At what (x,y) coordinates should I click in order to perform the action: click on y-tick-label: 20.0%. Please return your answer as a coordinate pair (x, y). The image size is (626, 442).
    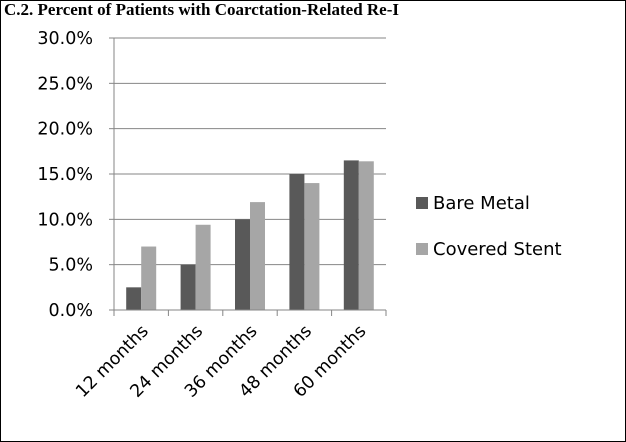
    Looking at the image, I should click on (65, 130).